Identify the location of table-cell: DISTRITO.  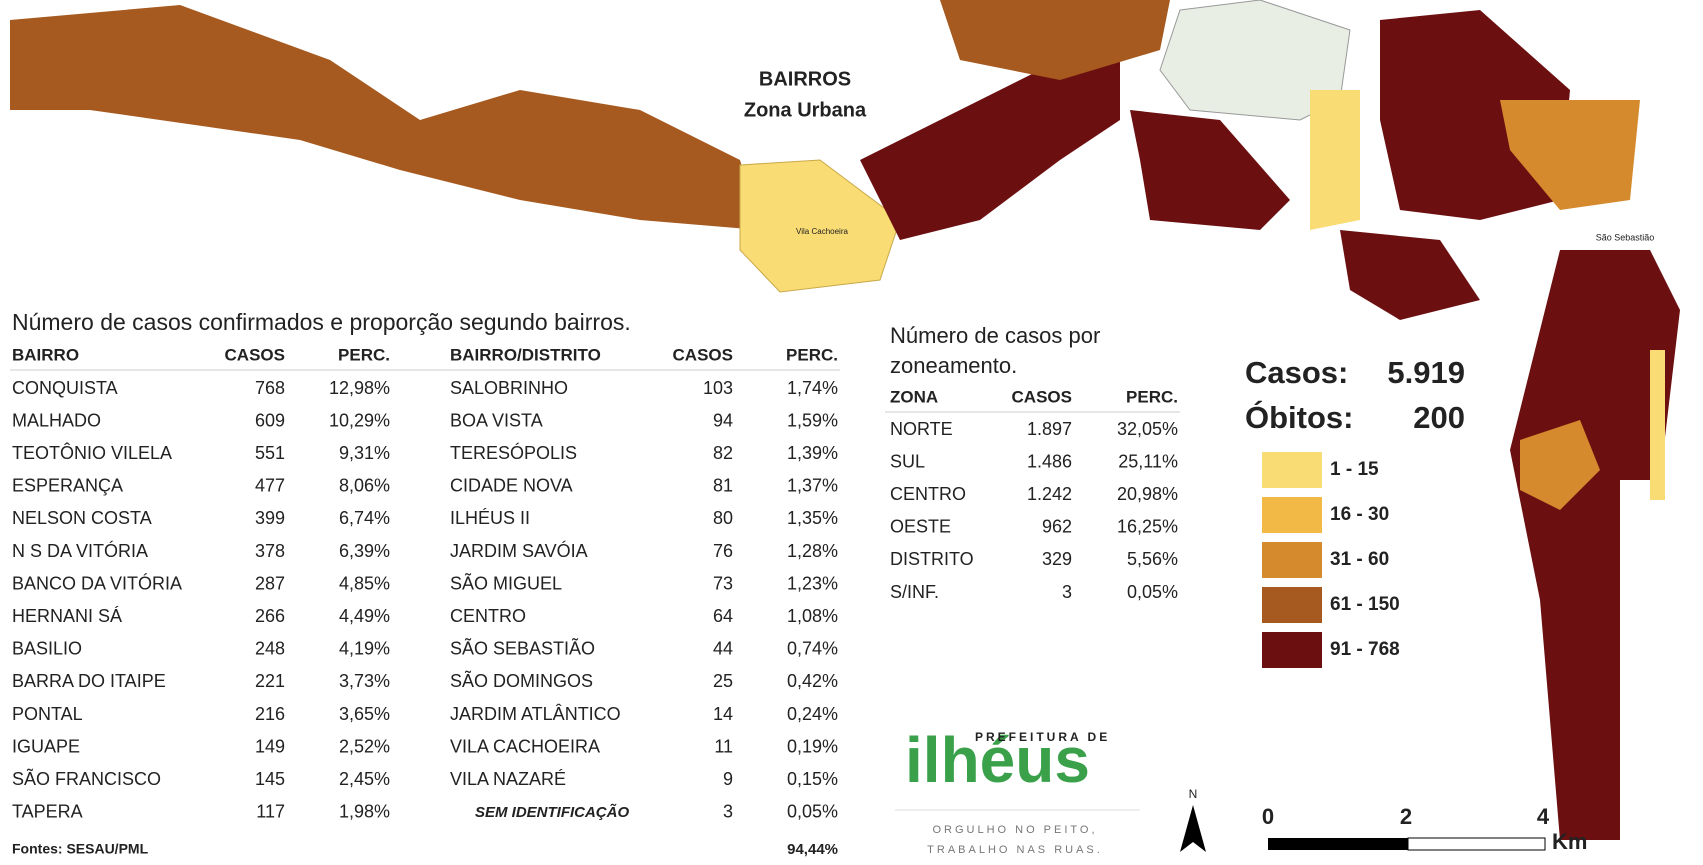
(932, 559).